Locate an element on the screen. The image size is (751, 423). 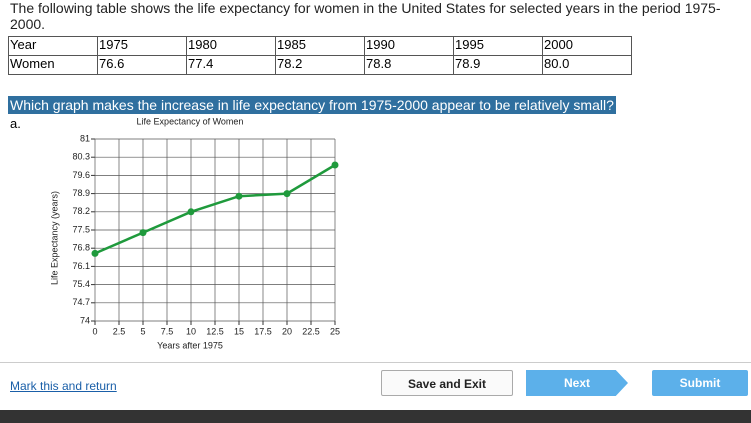
x-tick-label: 15 is located at coordinates (239, 331).